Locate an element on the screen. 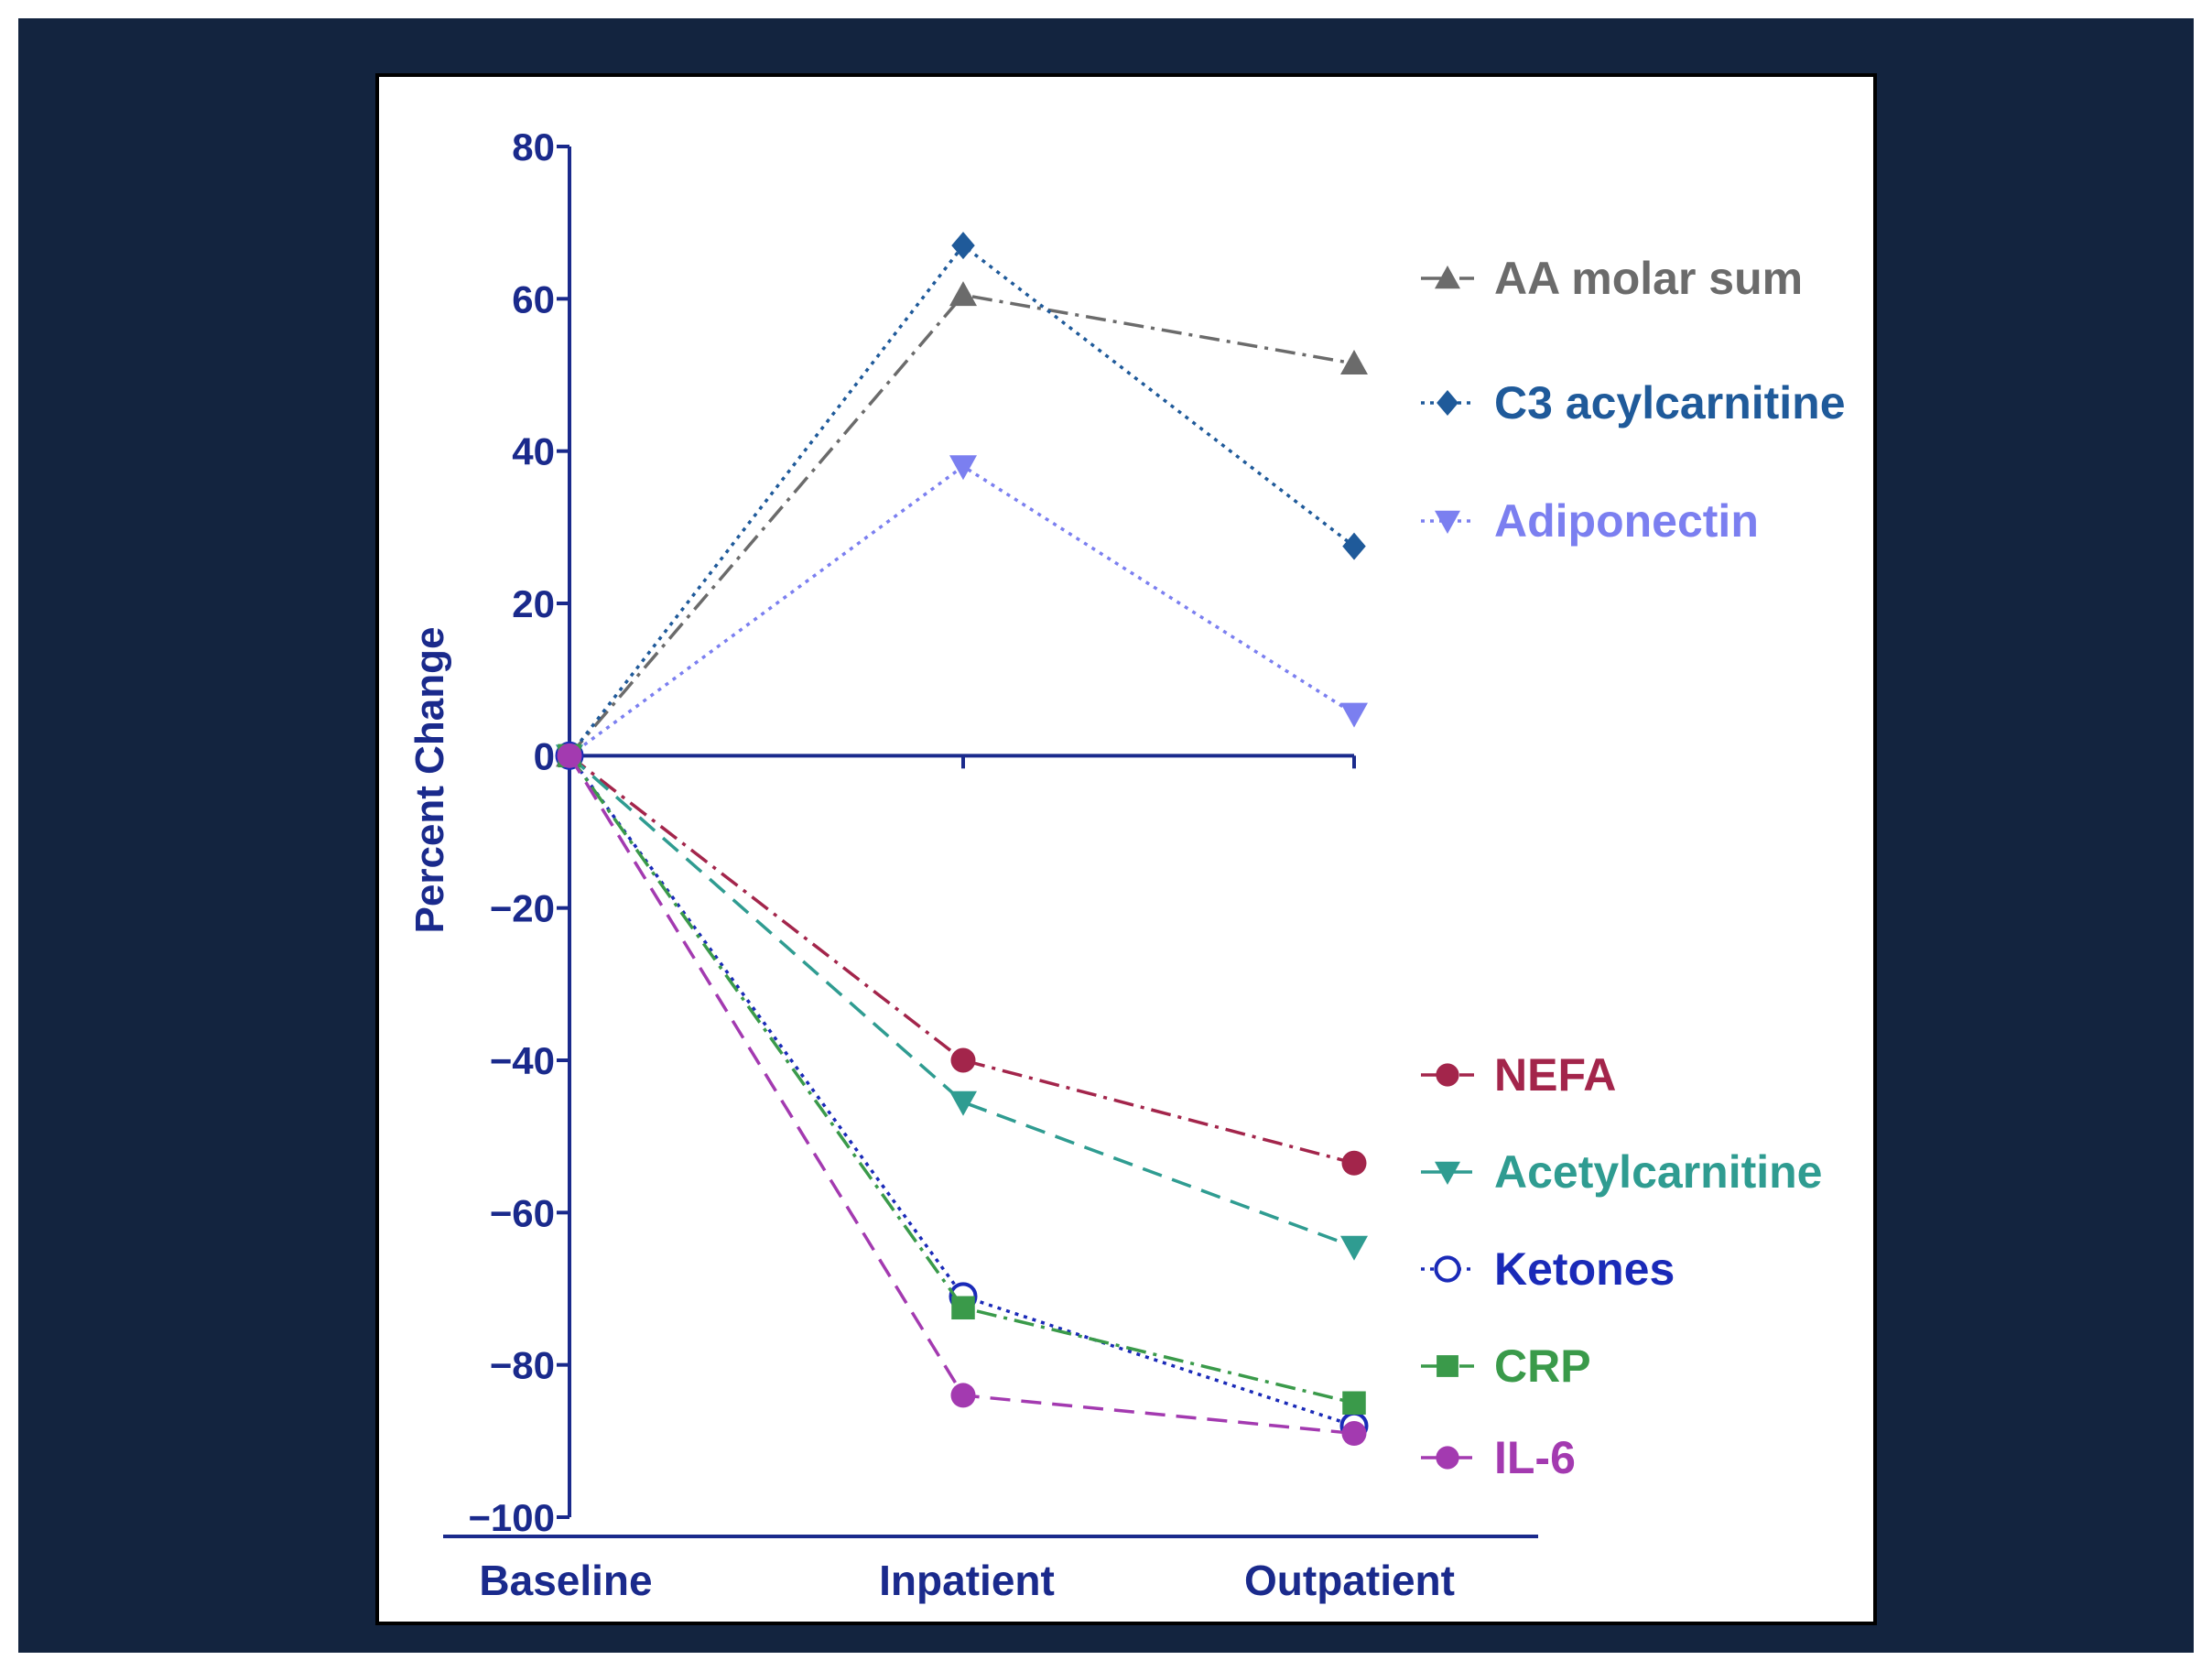  legend-label: IL-6 is located at coordinates (1535, 1457).